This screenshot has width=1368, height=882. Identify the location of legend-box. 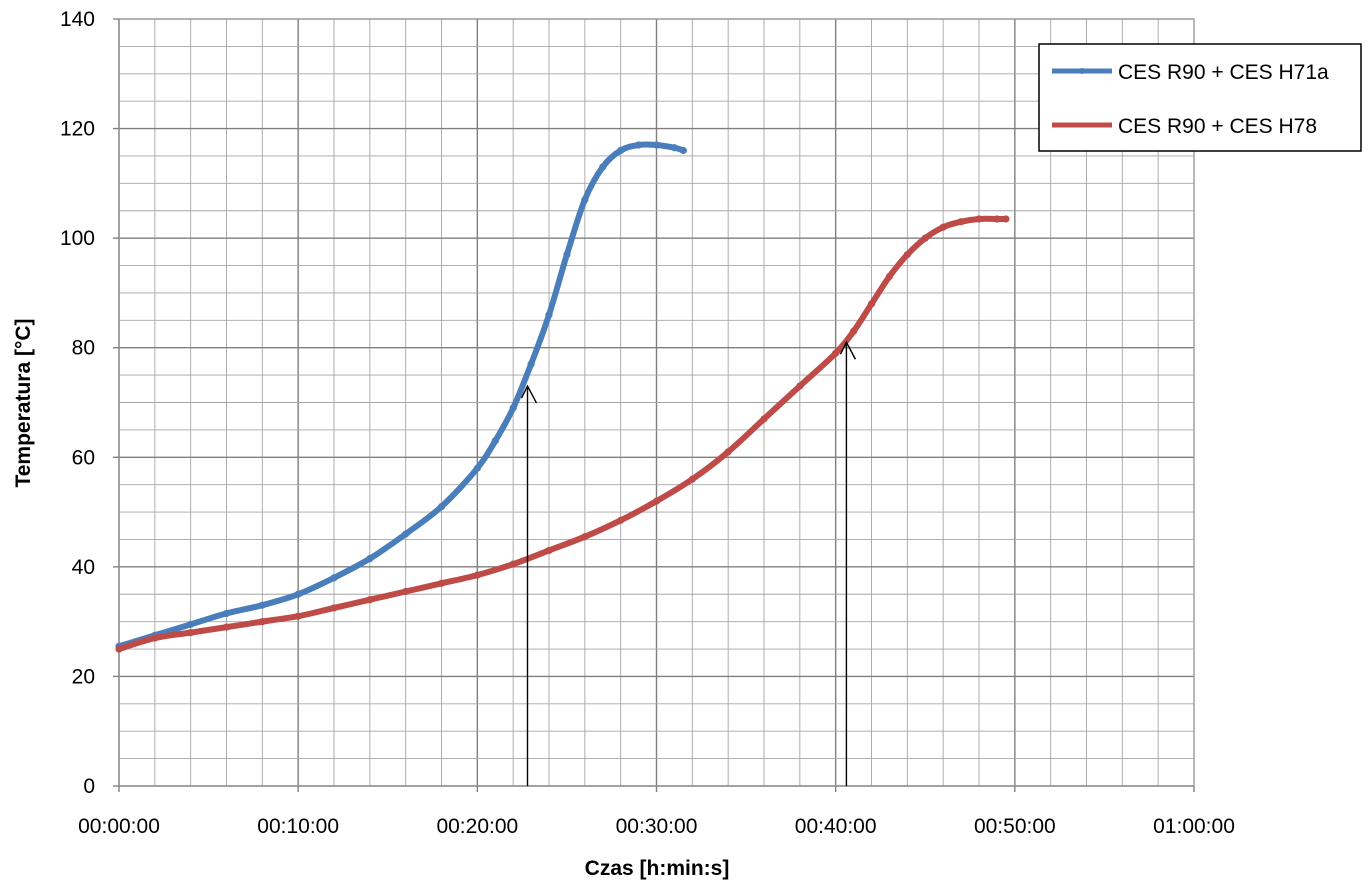
(1200, 97).